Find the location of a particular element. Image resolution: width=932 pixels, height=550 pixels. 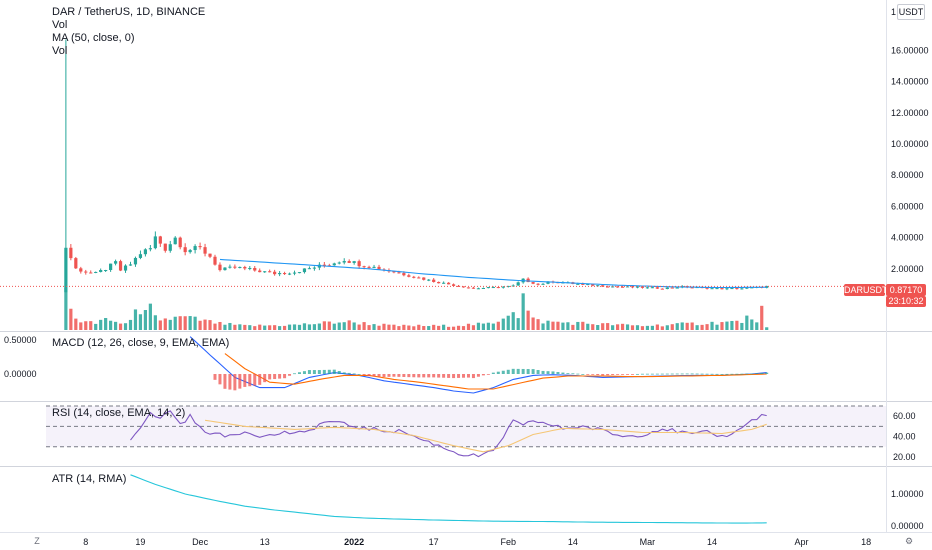

currency-button: USDT is located at coordinates (911, 12).